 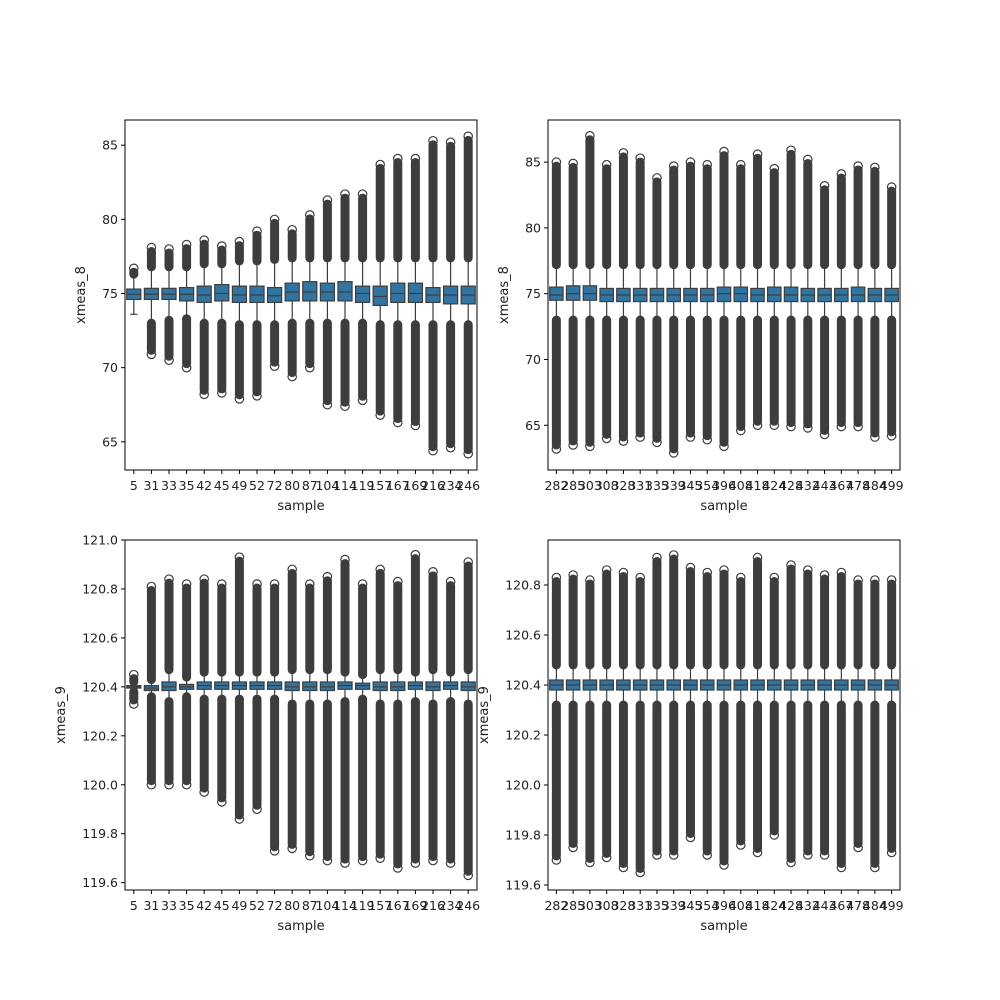 I want to click on x-tick-label: 31, so click(x=151, y=485).